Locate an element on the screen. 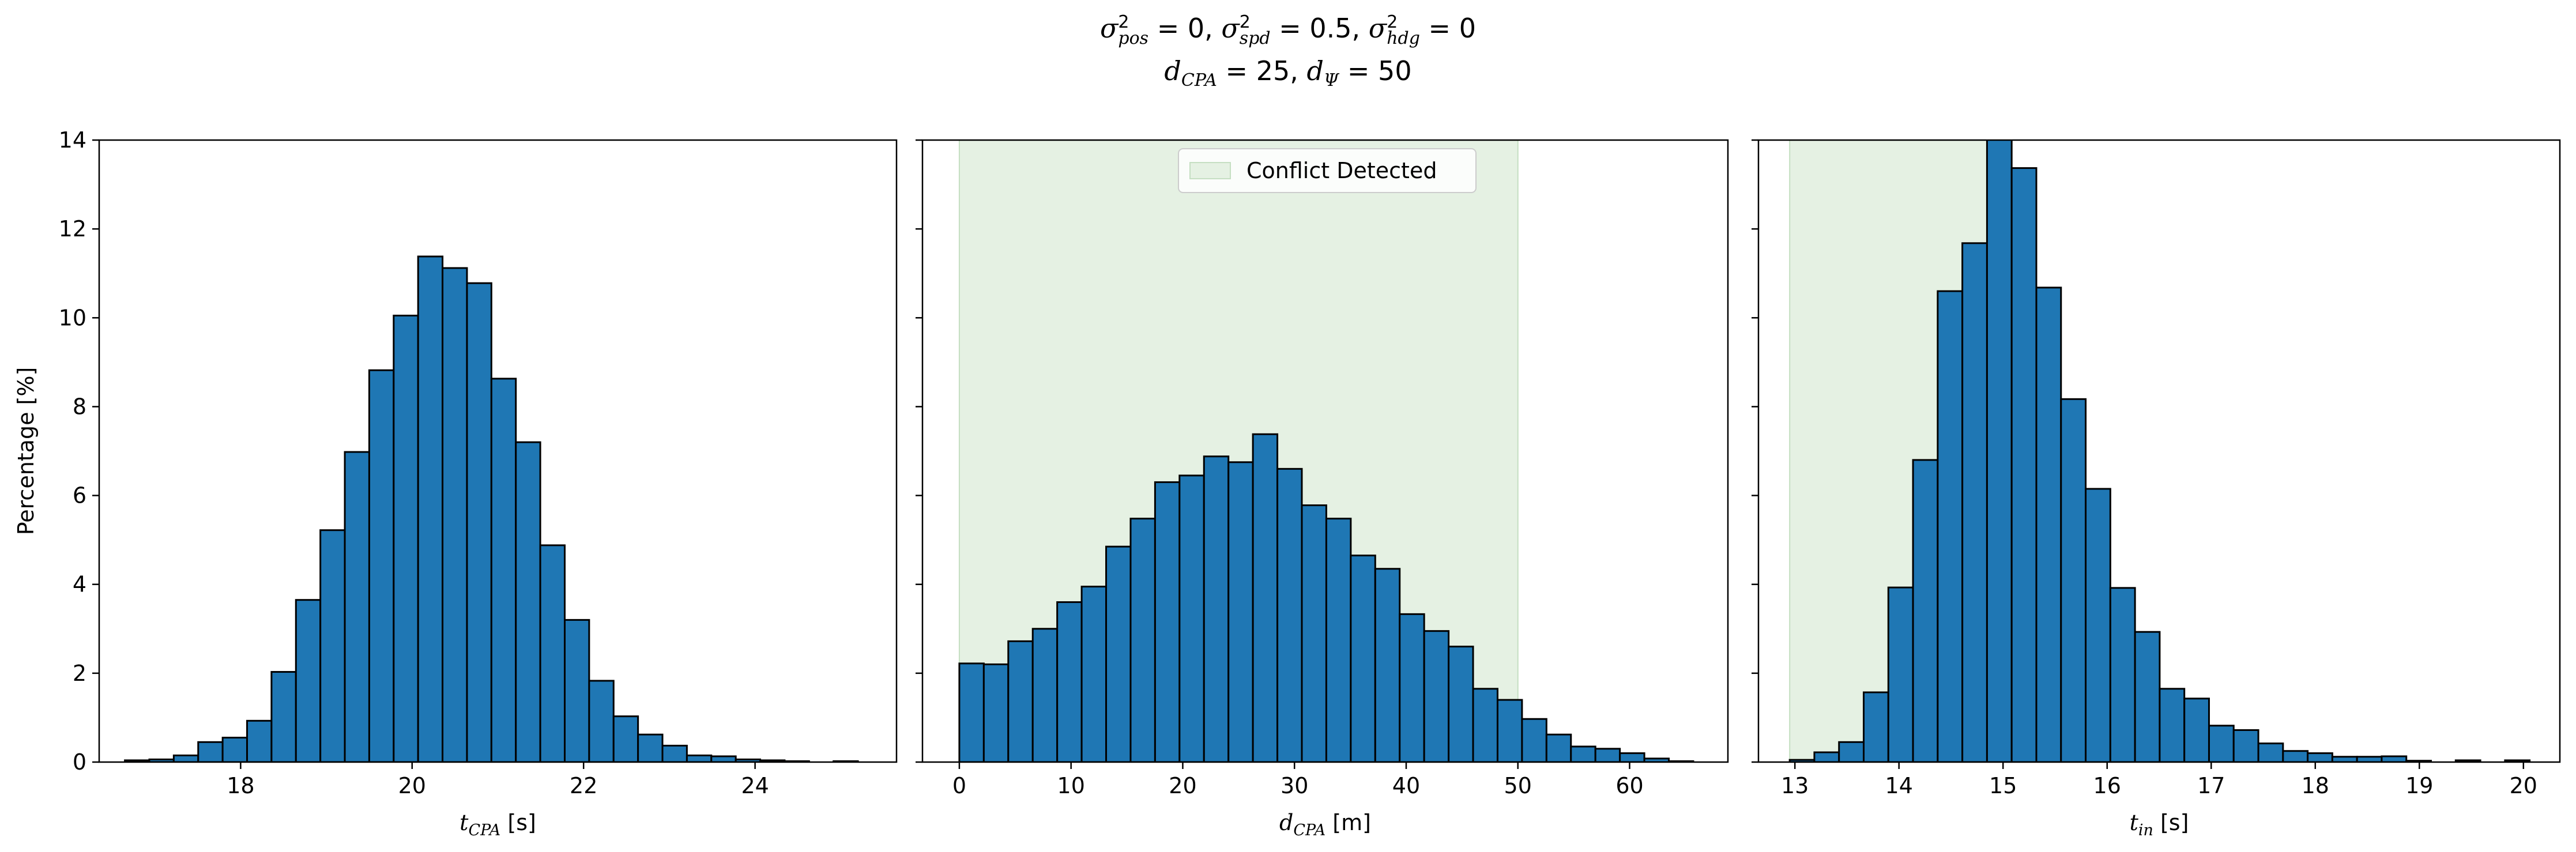 Image resolution: width=2576 pixels, height=852 pixels. title2-term-1: dΨ = 50 is located at coordinates (1359, 73).